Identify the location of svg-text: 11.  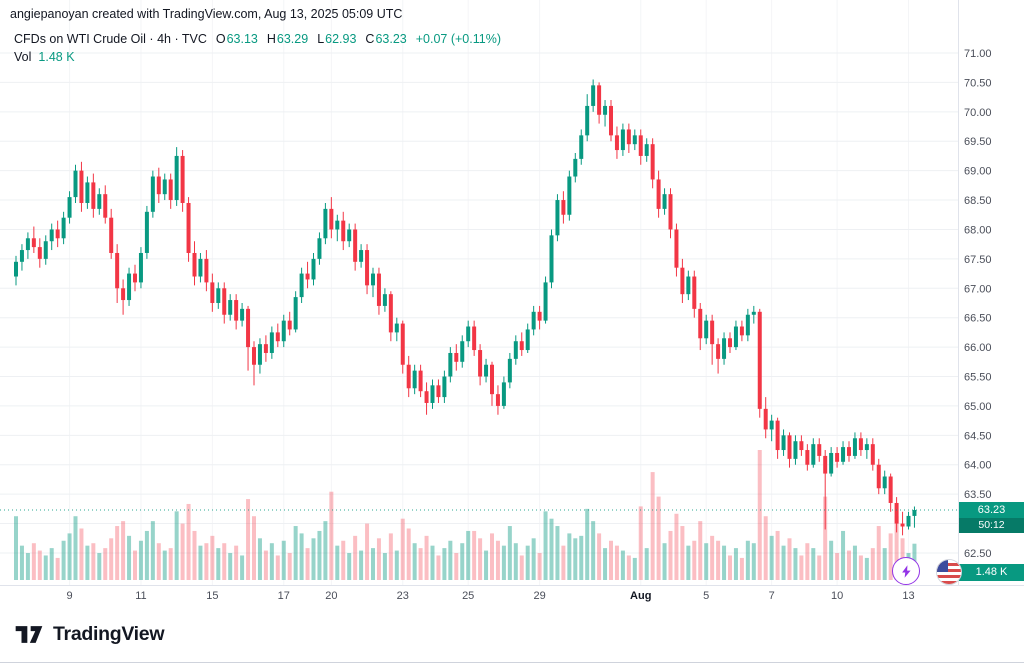
(140, 596).